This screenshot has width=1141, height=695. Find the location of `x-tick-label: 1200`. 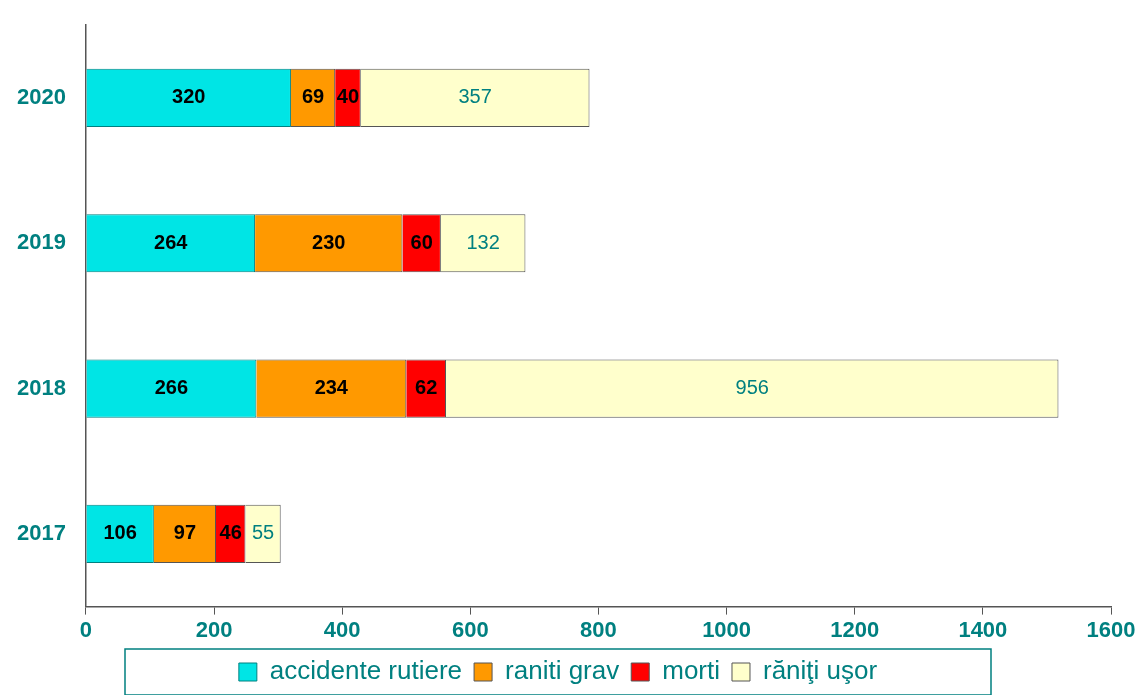

x-tick-label: 1200 is located at coordinates (855, 629).